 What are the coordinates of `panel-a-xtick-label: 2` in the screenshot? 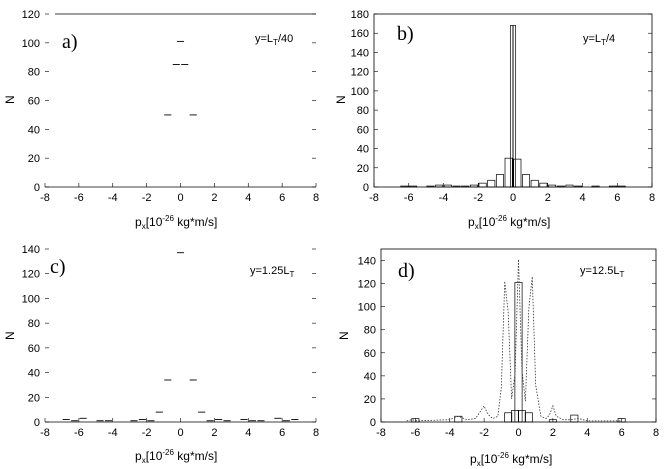 It's located at (214, 198).